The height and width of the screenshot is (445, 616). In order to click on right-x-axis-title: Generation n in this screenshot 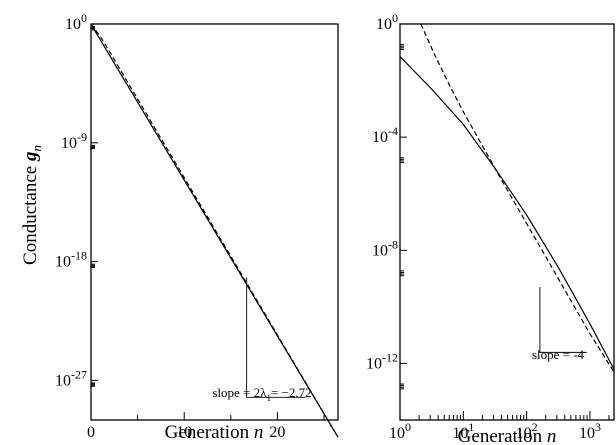, I will do `click(507, 435)`.